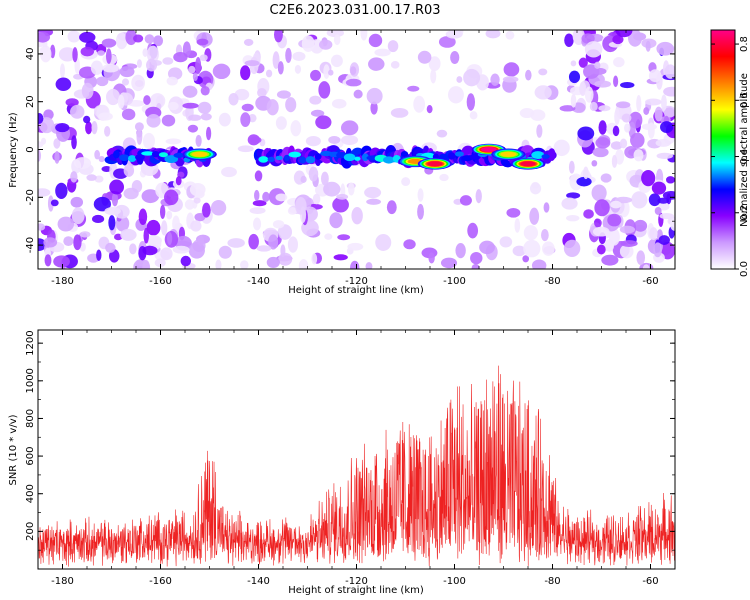 The width and height of the screenshot is (750, 600). What do you see at coordinates (730, 156) in the screenshot?
I see `colorbar-ticks: 0.0 0.2 0.4 0.6 0.8` at bounding box center [730, 156].